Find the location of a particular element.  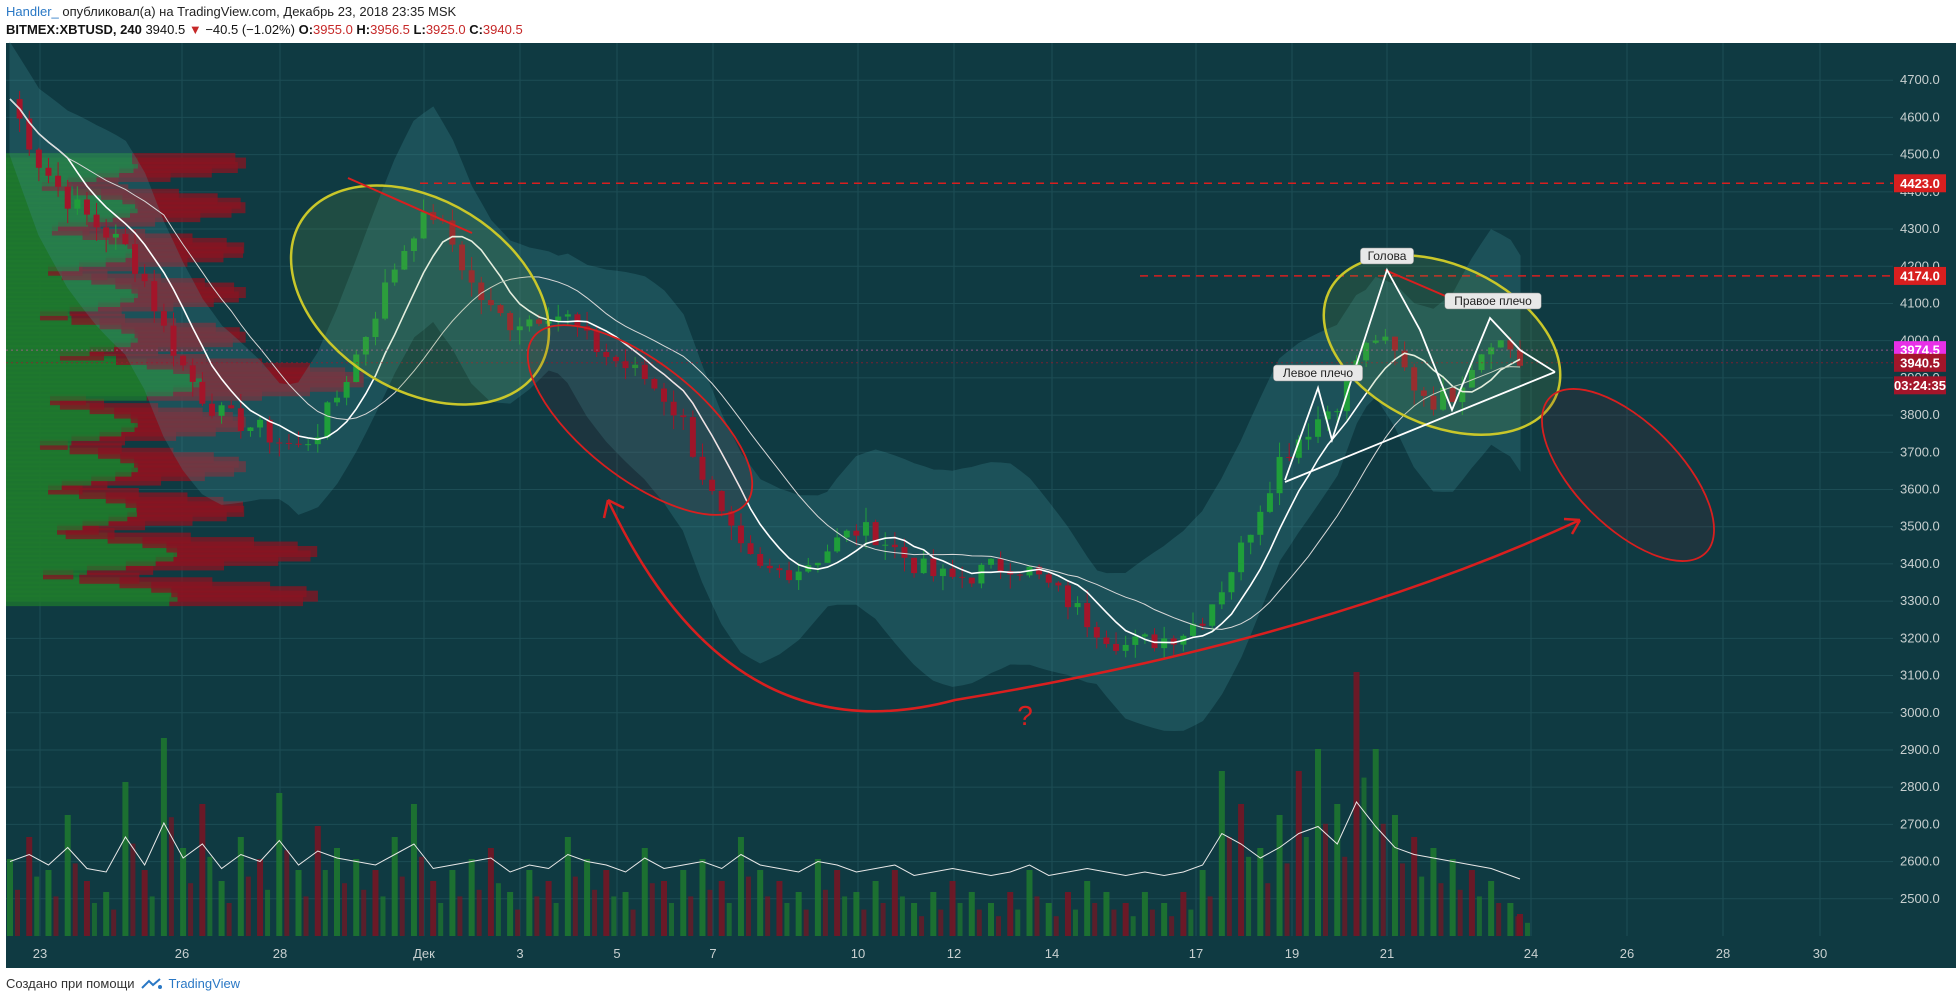

price-tick-label: 3100.0 is located at coordinates (1920, 675).